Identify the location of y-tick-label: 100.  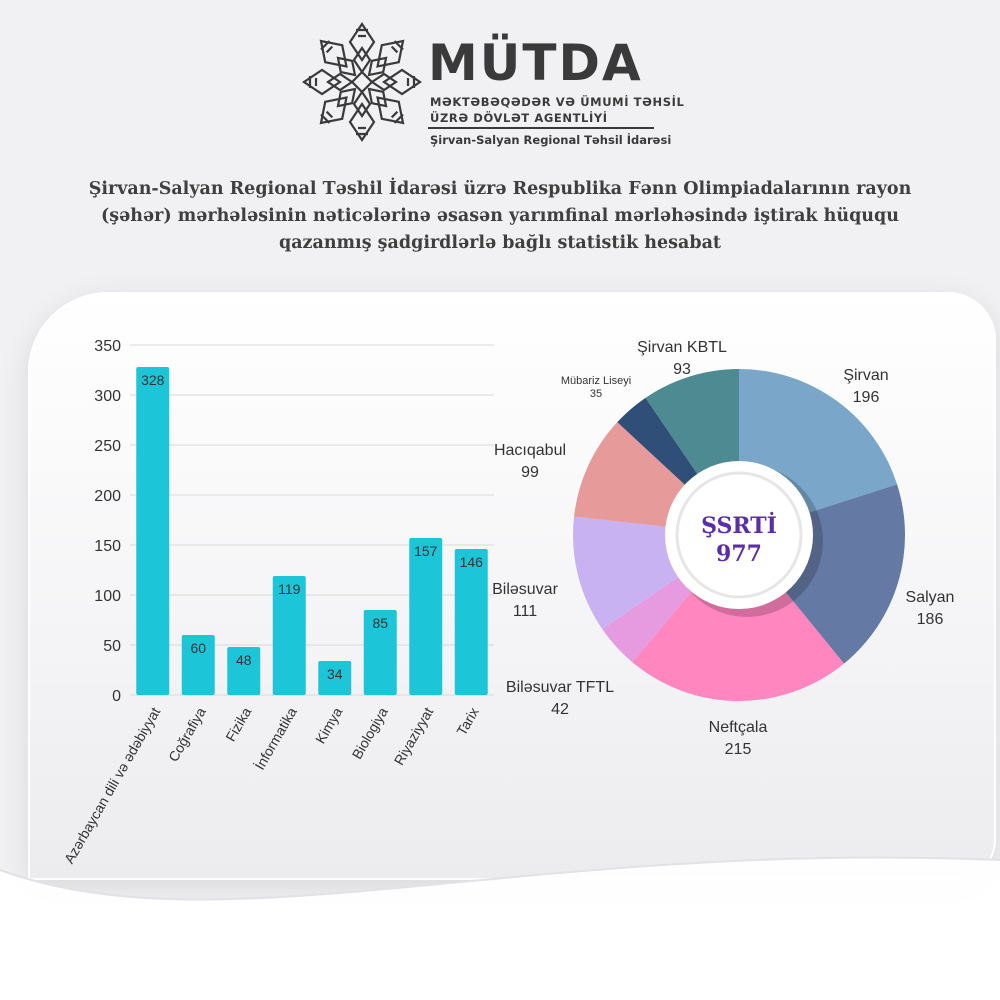
(107, 596).